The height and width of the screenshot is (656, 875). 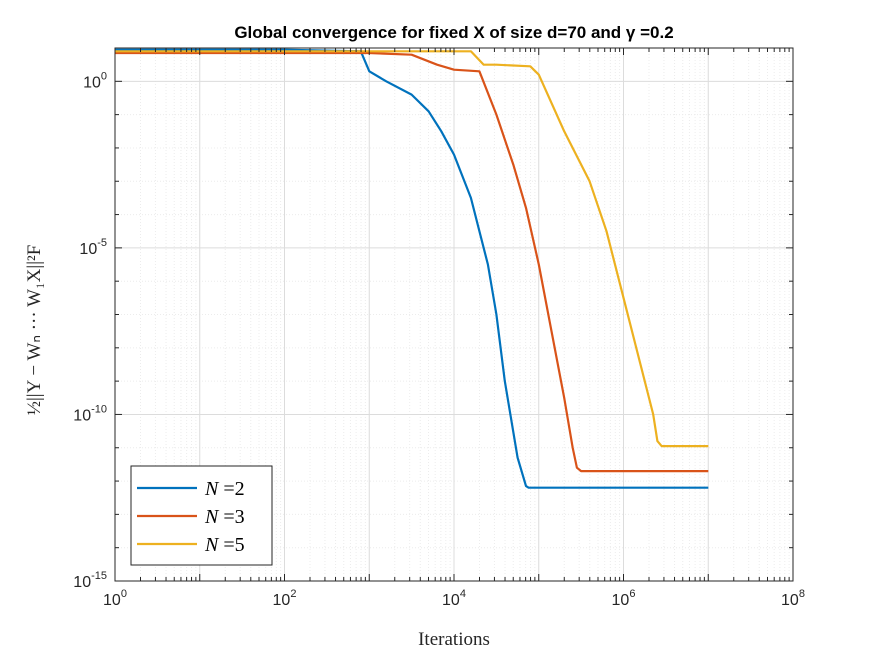 What do you see at coordinates (191, 517) in the screenshot?
I see `legend-items: N =2 N =3 N =5` at bounding box center [191, 517].